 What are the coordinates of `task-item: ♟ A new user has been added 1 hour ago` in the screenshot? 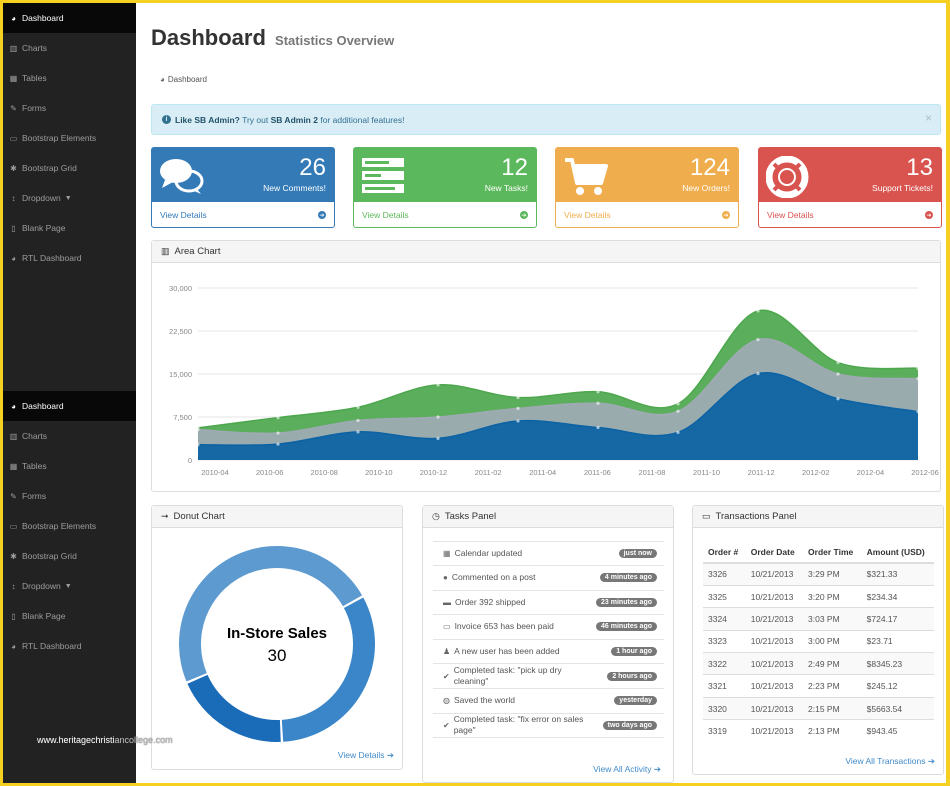 It's located at (548, 652).